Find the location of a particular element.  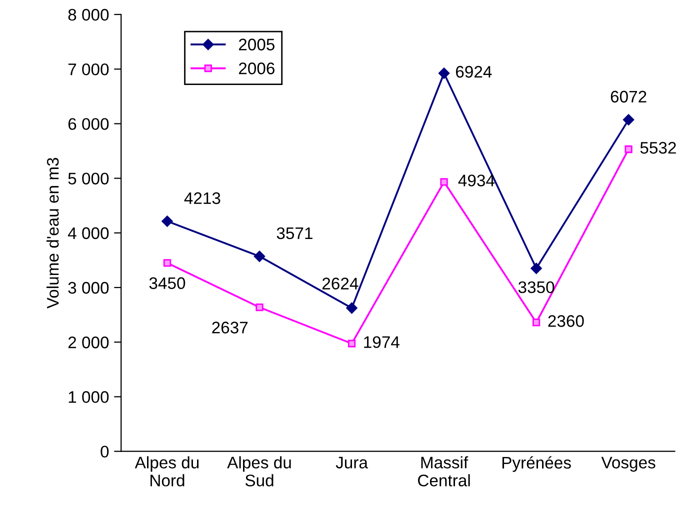

data-label: 3450 is located at coordinates (167, 283).